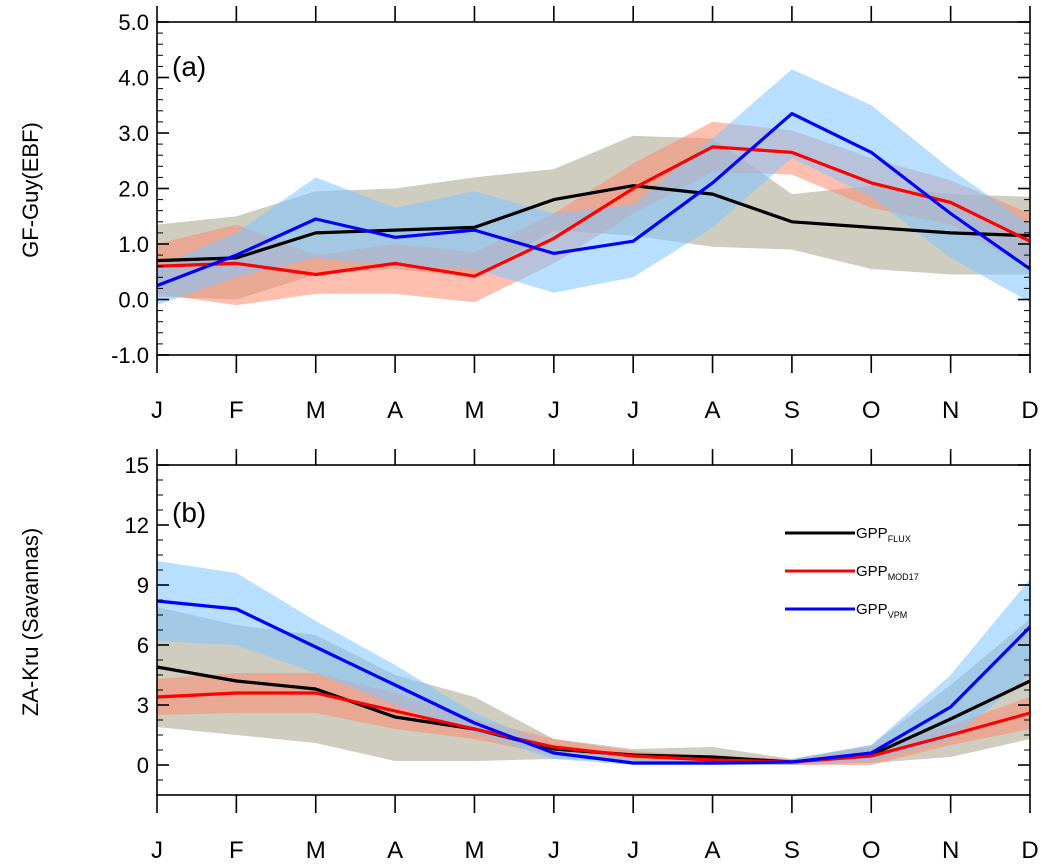  Describe the element at coordinates (189, 512) in the screenshot. I see `panel-label: (b)` at that location.